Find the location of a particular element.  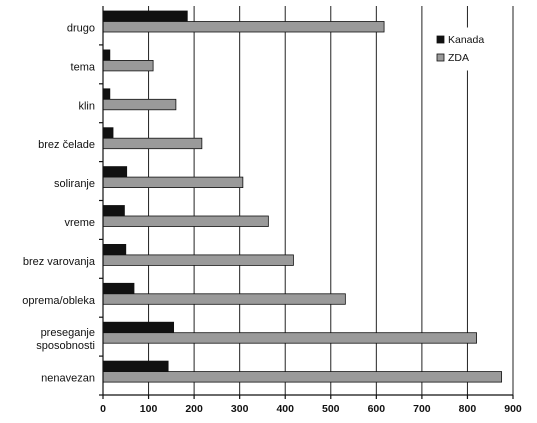

category-label-5: vreme is located at coordinates (79, 223).